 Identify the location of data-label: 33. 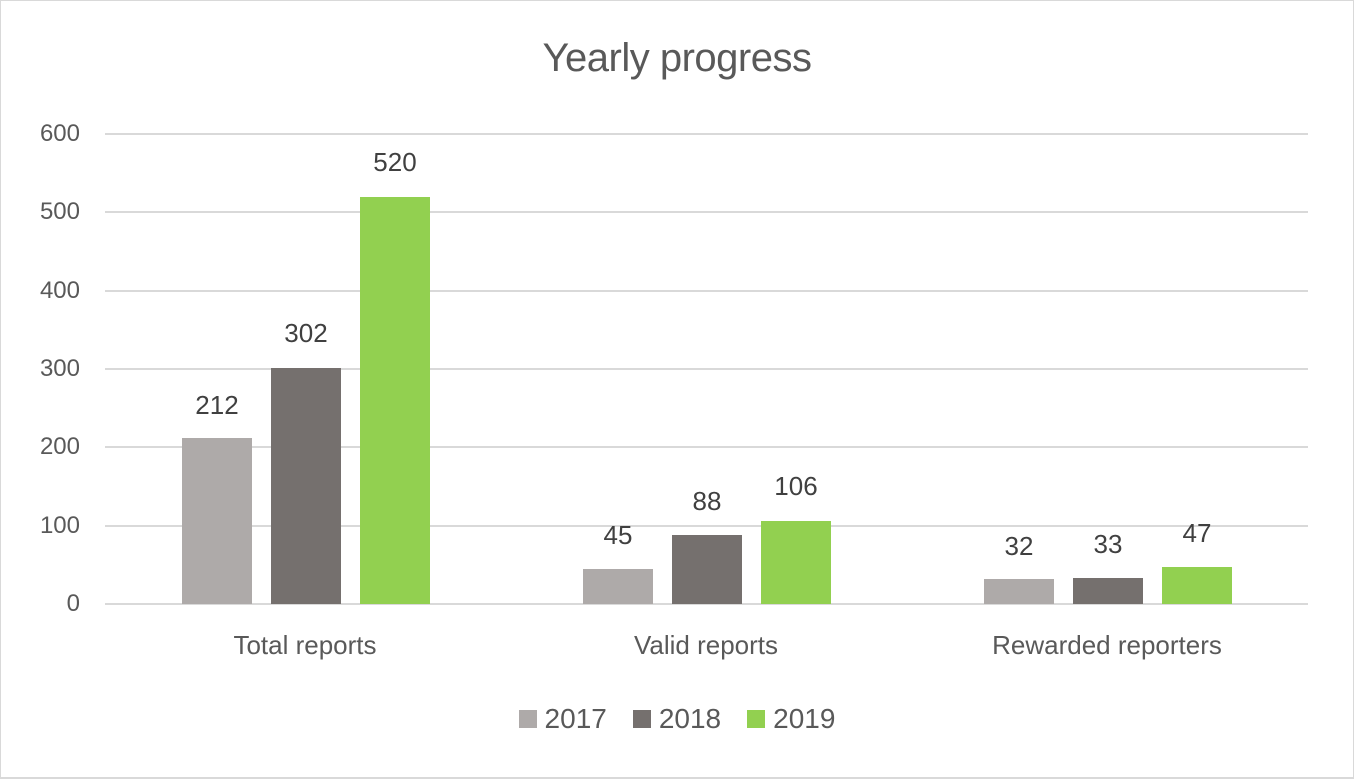
(1108, 544).